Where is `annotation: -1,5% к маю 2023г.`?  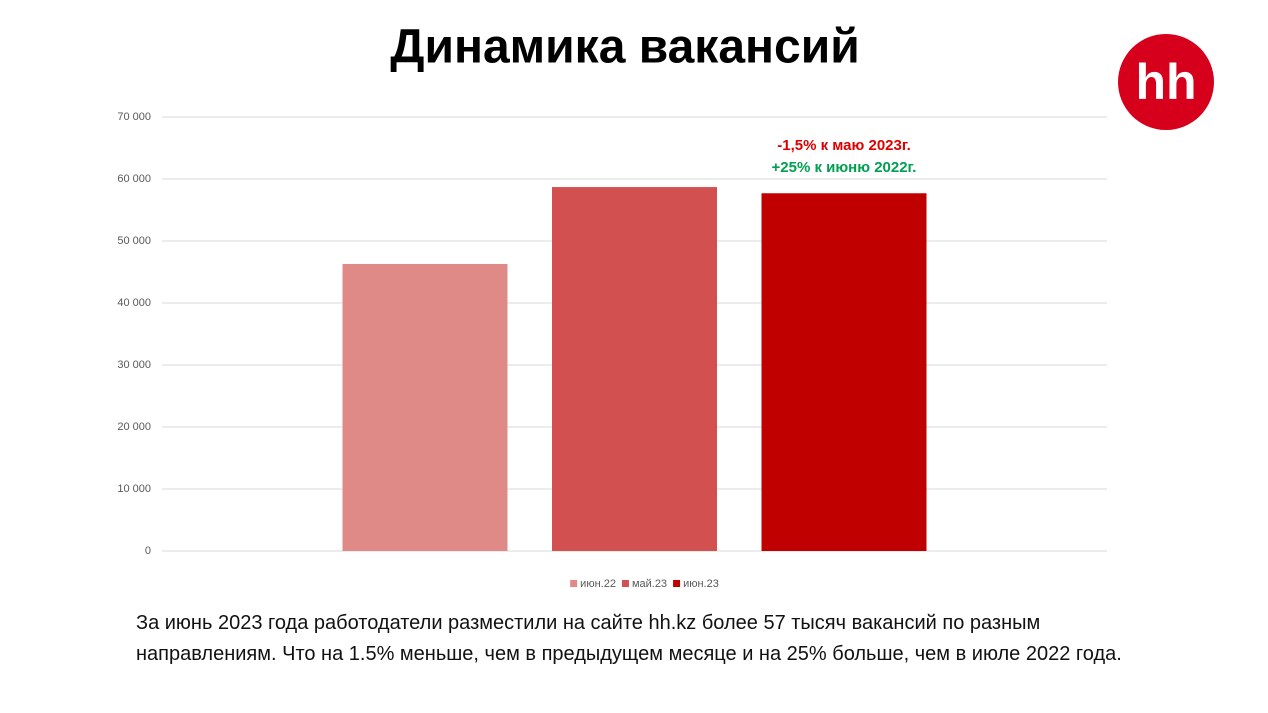 annotation: -1,5% к маю 2023г. is located at coordinates (844, 145).